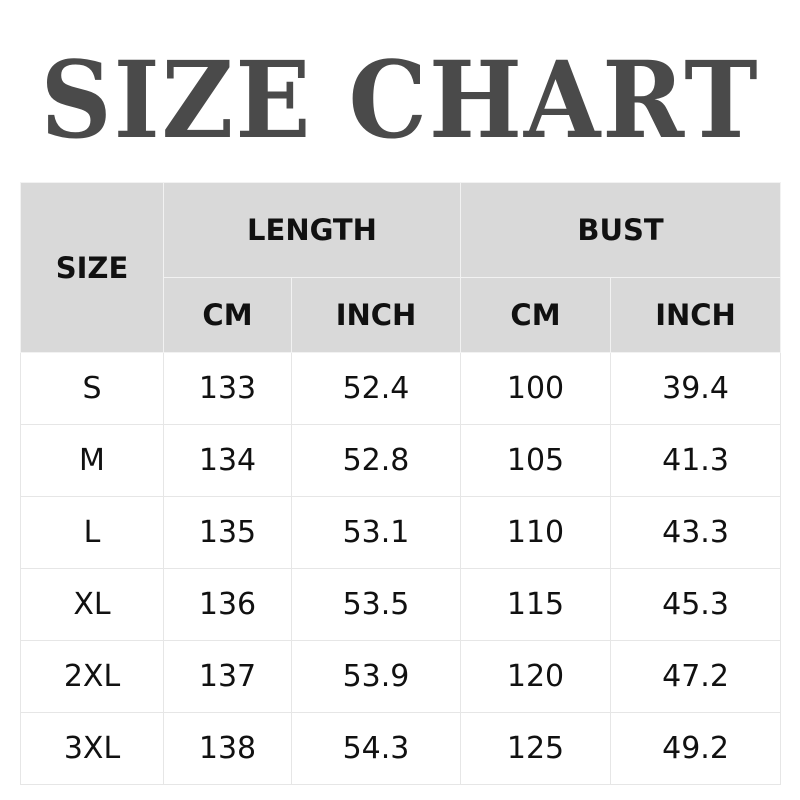 This screenshot has height=800, width=800. I want to click on table-row: 3XL 138 54.3 125 49.2, so click(401, 748).